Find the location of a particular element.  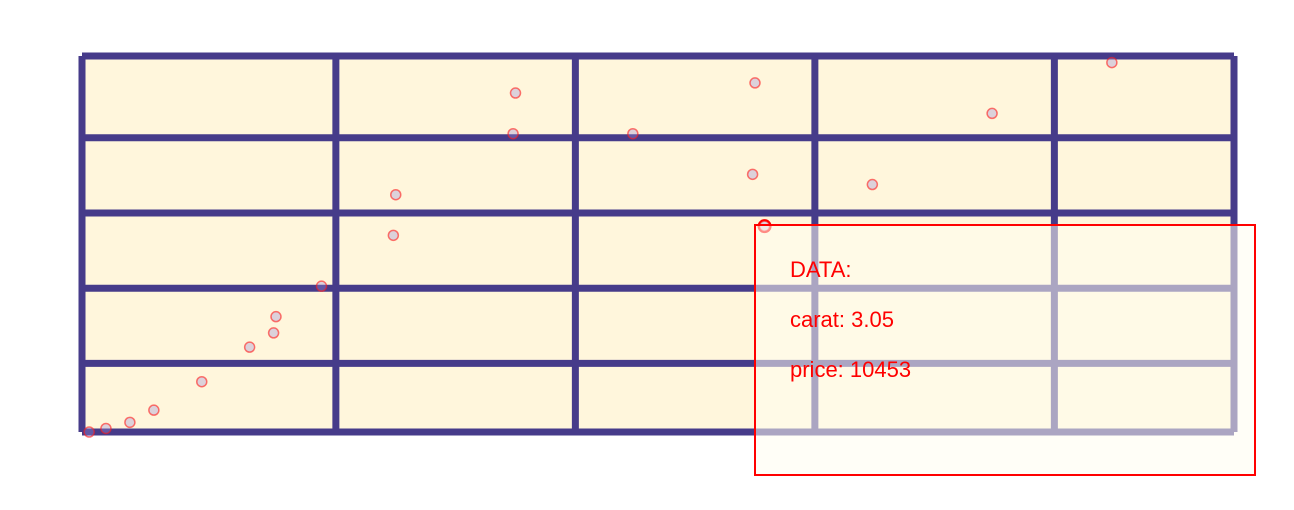

tooltip-carat: carat: 3.05 is located at coordinates (842, 319).